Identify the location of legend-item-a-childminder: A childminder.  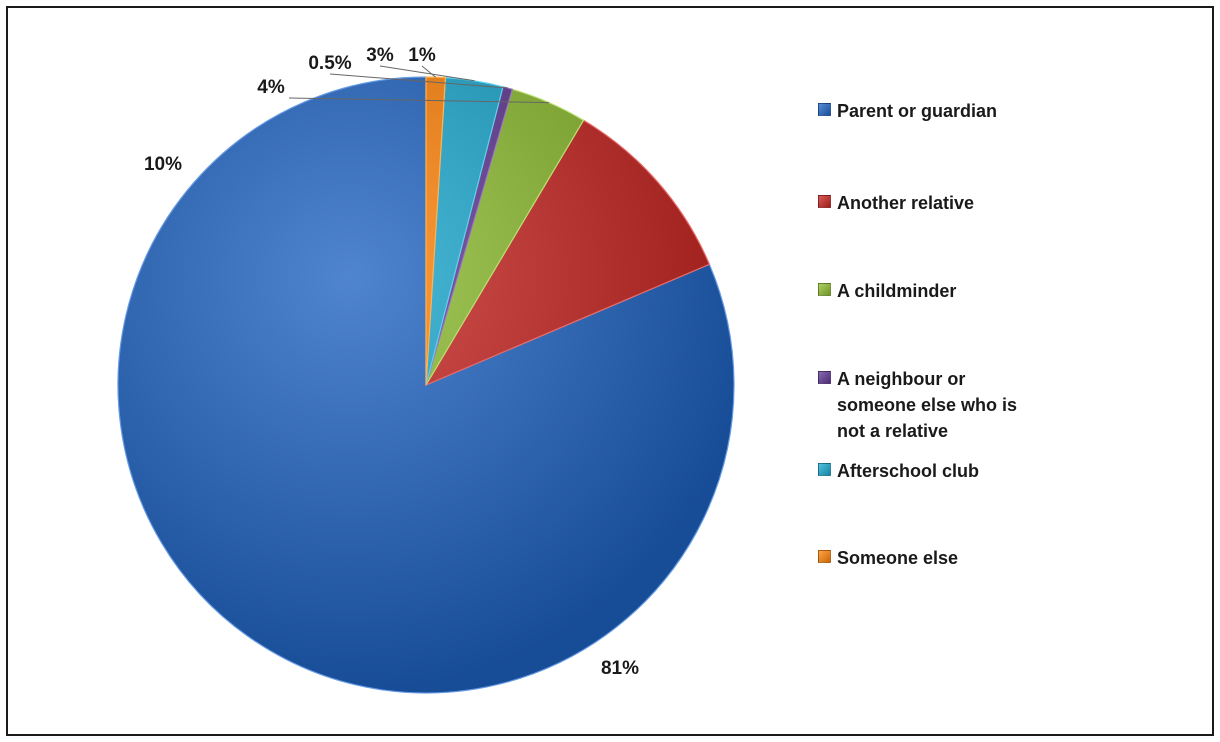
(922, 291).